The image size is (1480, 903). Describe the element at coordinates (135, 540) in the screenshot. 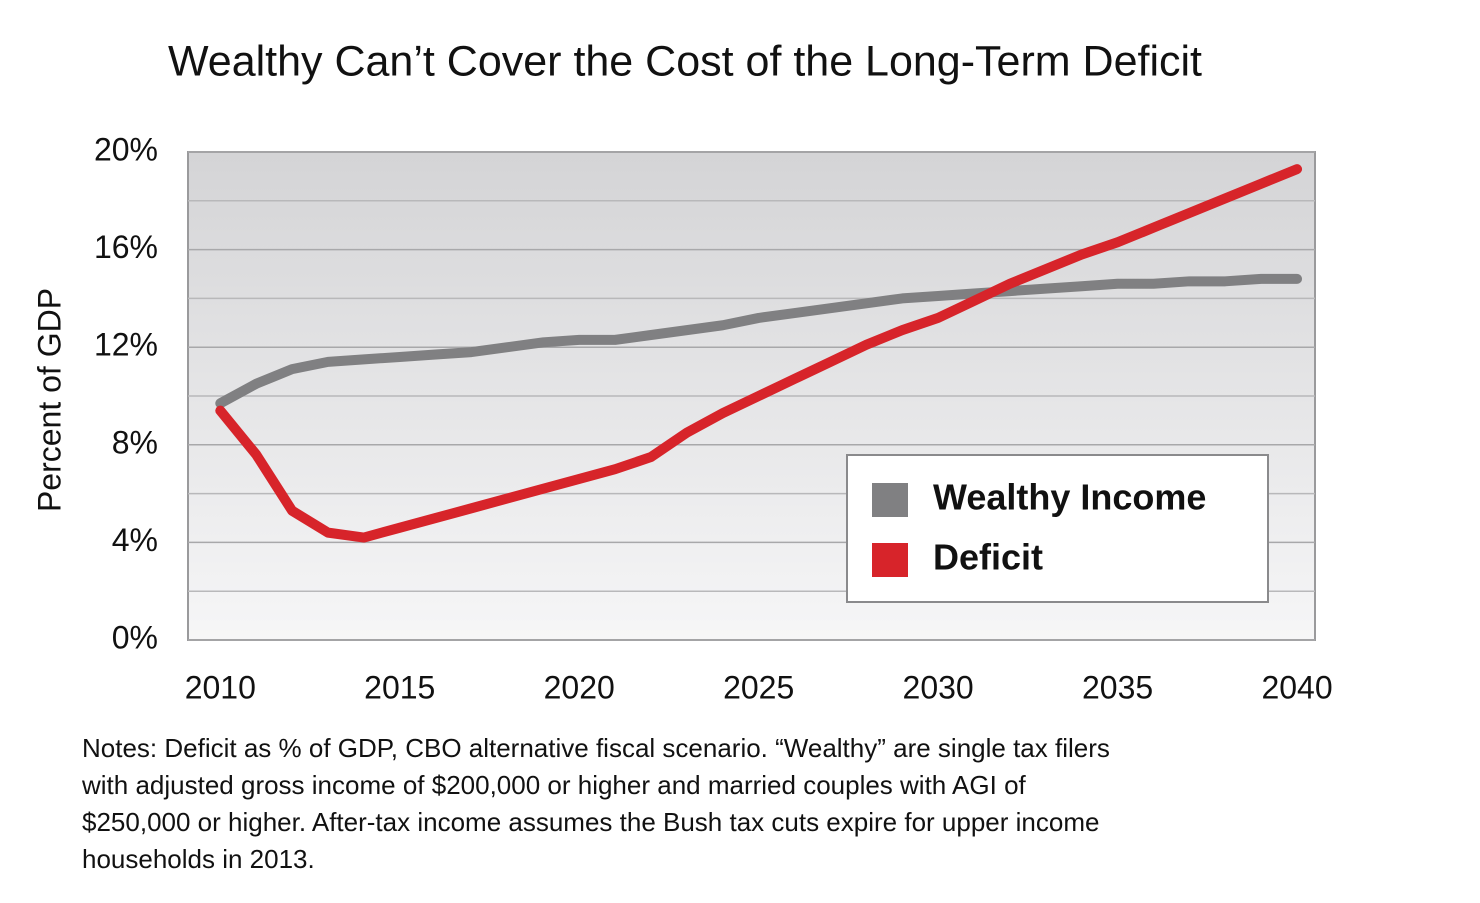

I see `y-tick-label: 4%` at that location.